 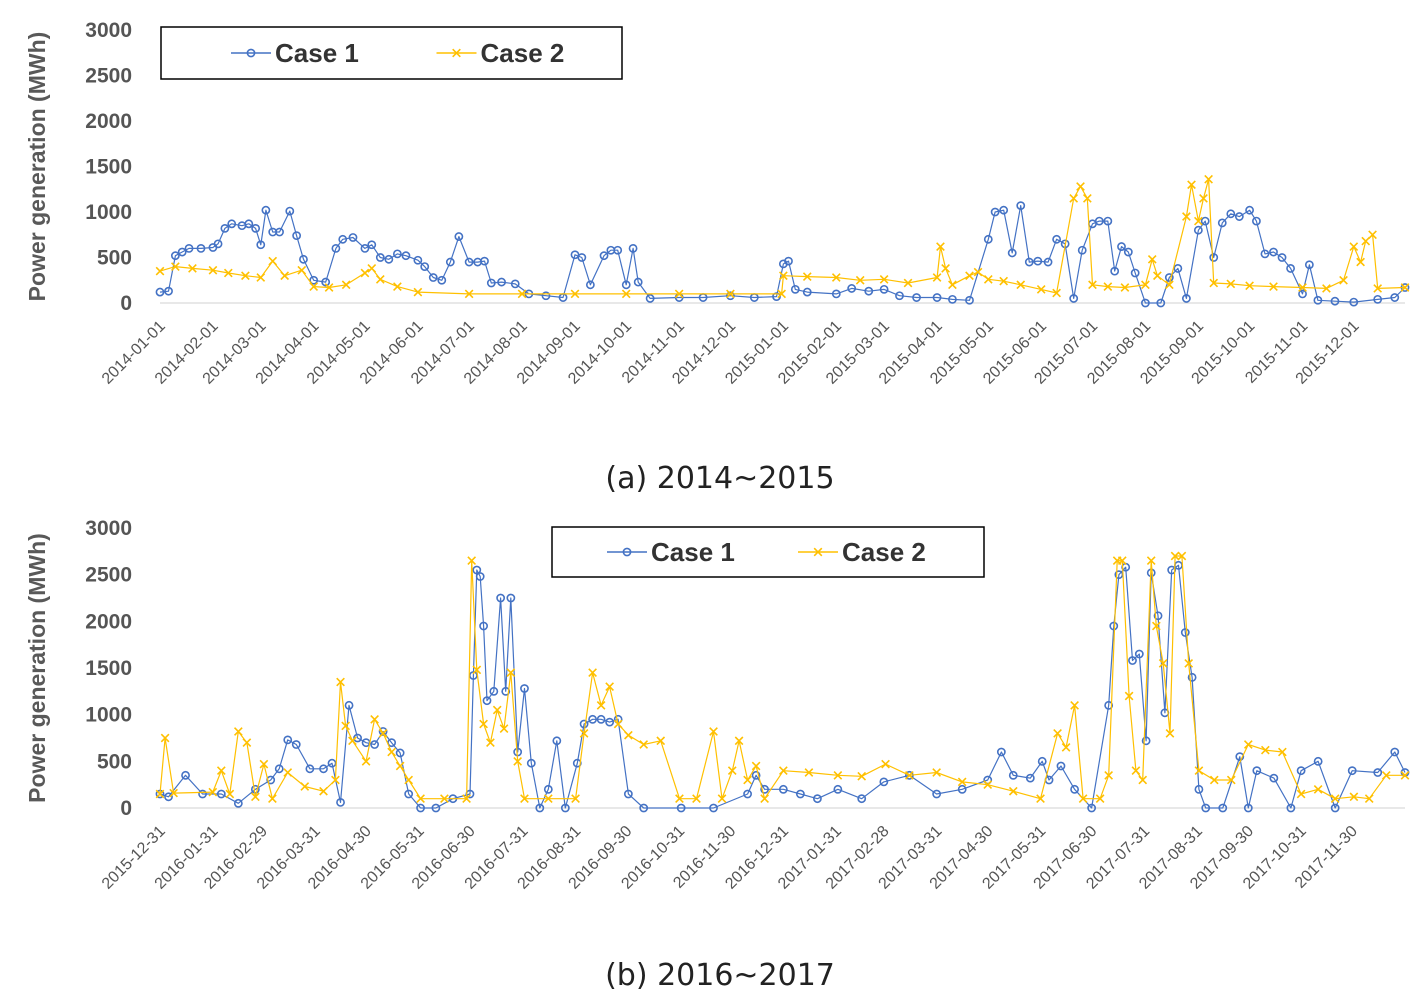 What do you see at coordinates (251, 53) in the screenshot?
I see `legend-swatch-marker` at bounding box center [251, 53].